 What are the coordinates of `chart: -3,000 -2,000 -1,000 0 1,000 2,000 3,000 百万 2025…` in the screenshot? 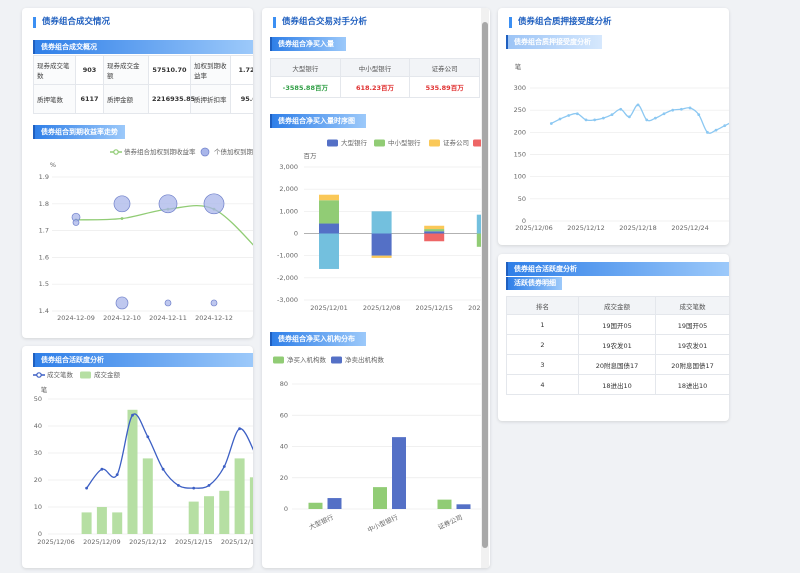 It's located at (379, 225).